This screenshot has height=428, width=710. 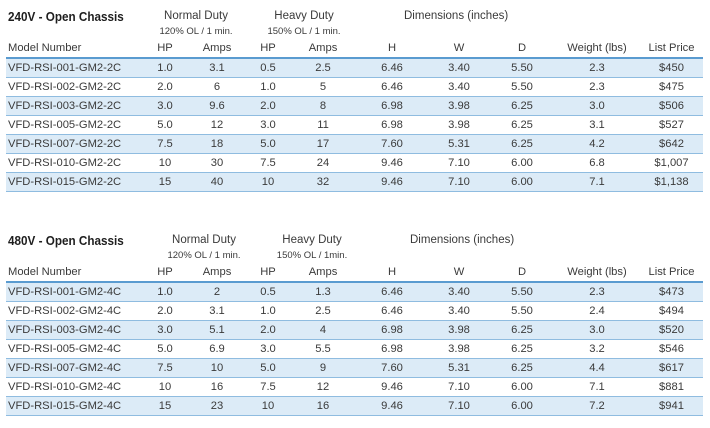 What do you see at coordinates (522, 47) in the screenshot?
I see `col-d: D` at bounding box center [522, 47].